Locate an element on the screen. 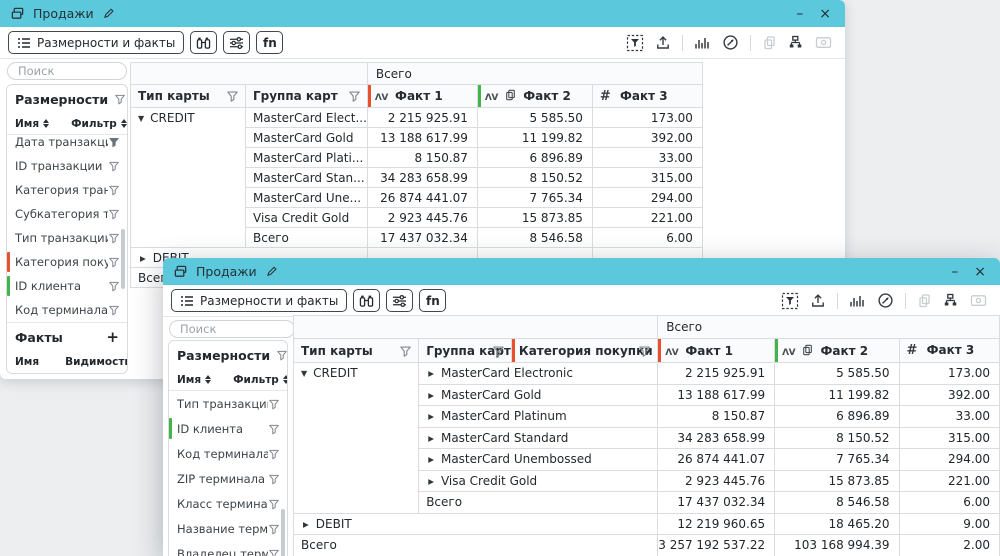  sidebar-item: Категория покупки is located at coordinates (67, 262).